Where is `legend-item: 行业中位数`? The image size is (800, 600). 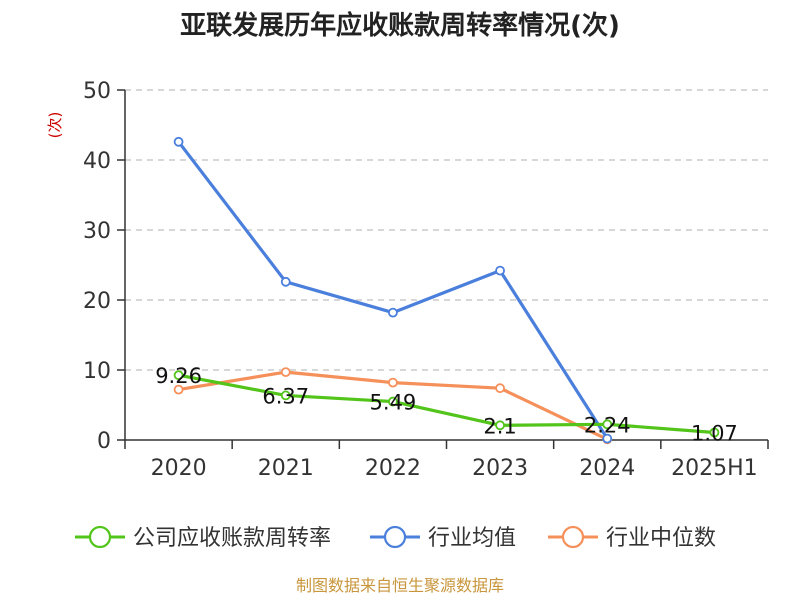 legend-item: 行业中位数 is located at coordinates (632, 538).